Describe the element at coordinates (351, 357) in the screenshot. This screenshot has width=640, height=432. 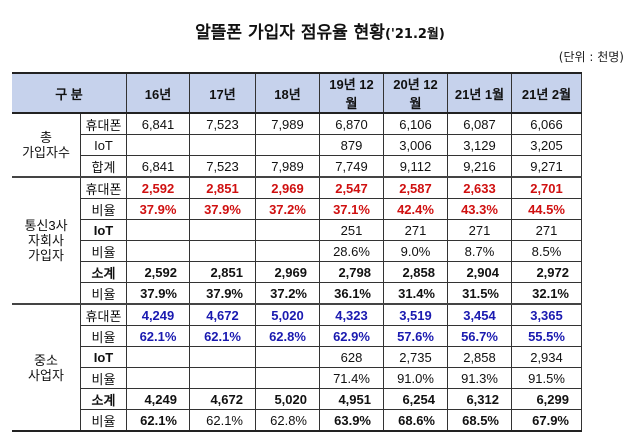
I see `table-cell: 628` at that location.